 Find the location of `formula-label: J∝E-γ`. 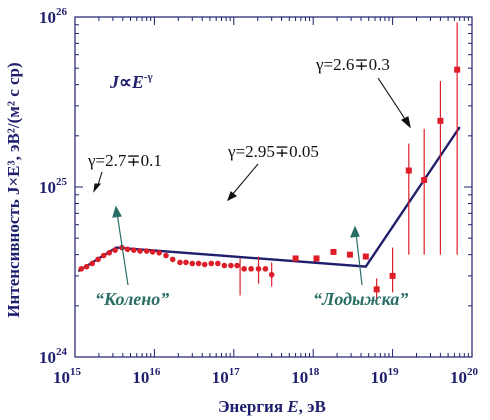

formula-label: J∝E-γ is located at coordinates (131, 81).